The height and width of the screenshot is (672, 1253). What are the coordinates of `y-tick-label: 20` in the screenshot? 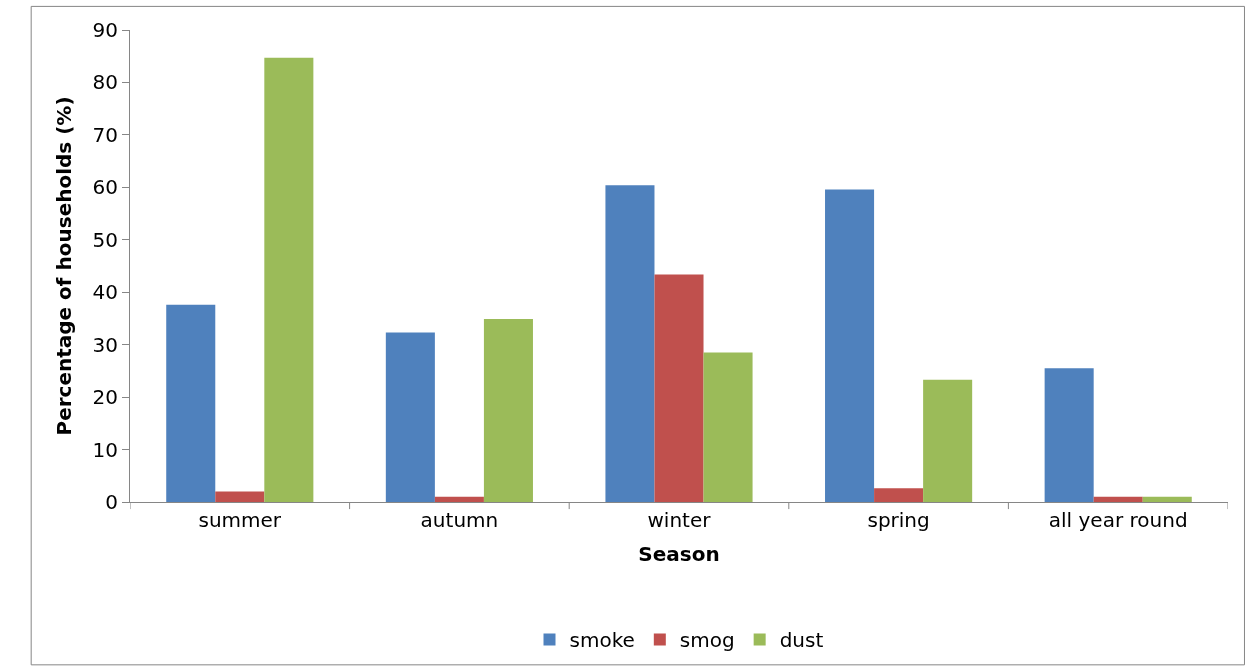 It's located at (105, 397).